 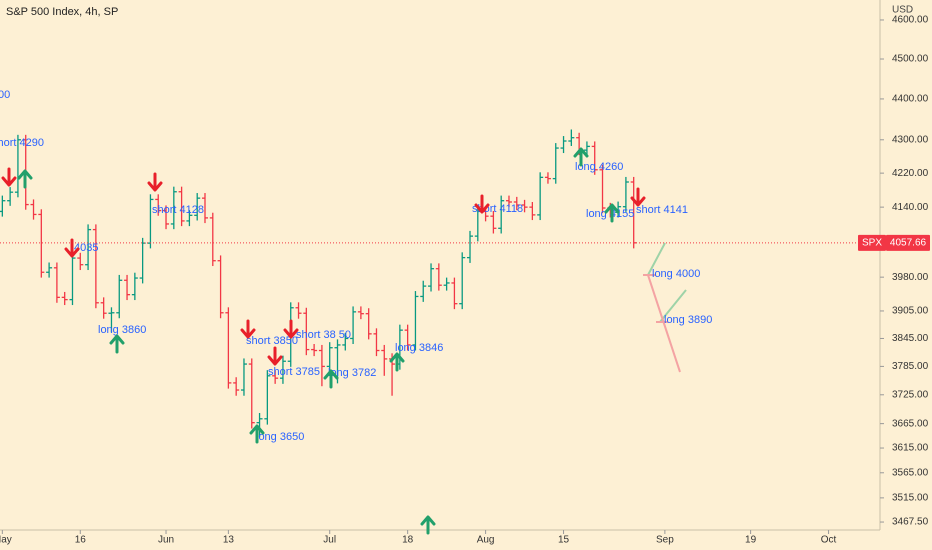 What do you see at coordinates (676, 274) in the screenshot?
I see `annotation: long 4000` at bounding box center [676, 274].